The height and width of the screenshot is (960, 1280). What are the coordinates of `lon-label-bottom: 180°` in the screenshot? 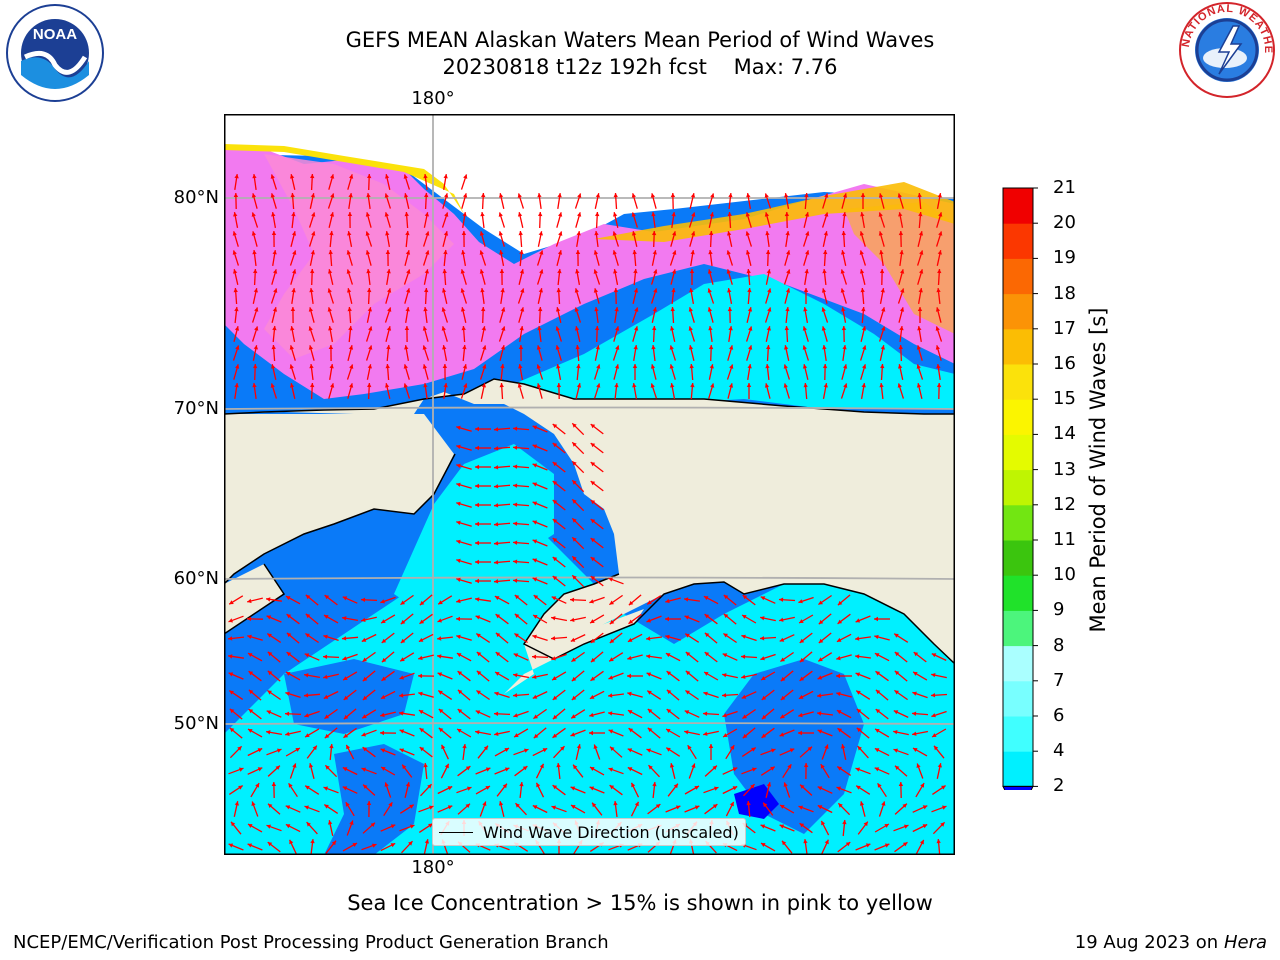 It's located at (433, 867).